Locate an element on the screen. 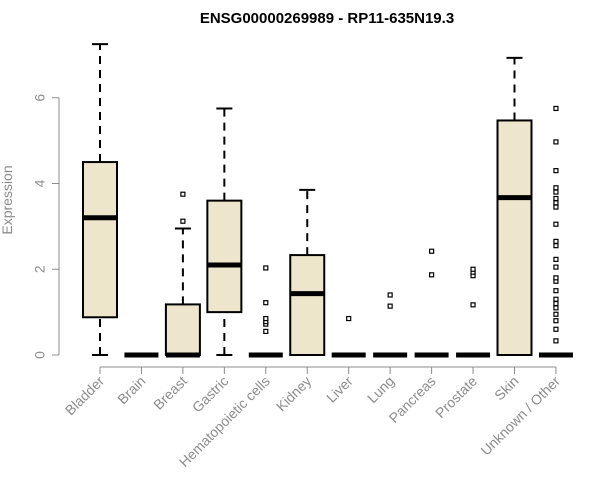 This screenshot has height=500, width=600. box-bladder is located at coordinates (100, 199).